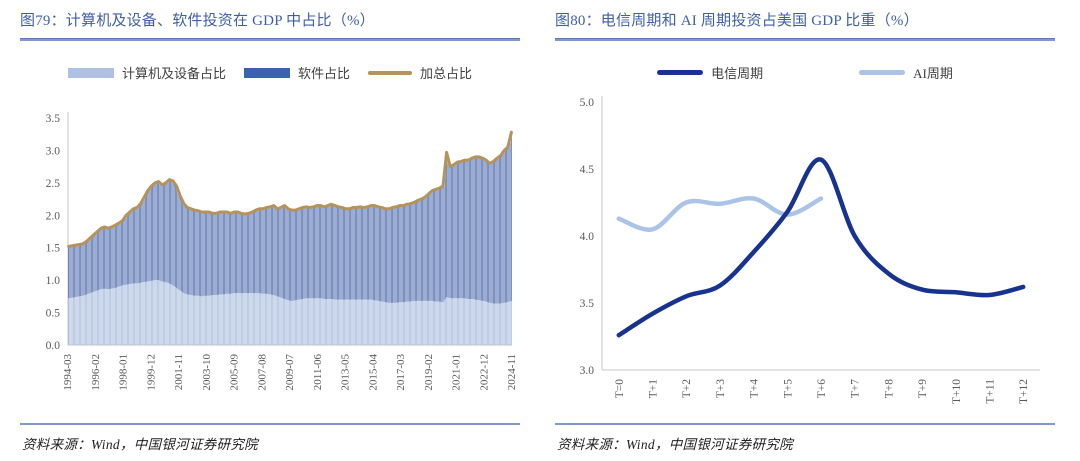 The image size is (1080, 461). I want to click on svg-text: 2013-05, so click(346, 372).